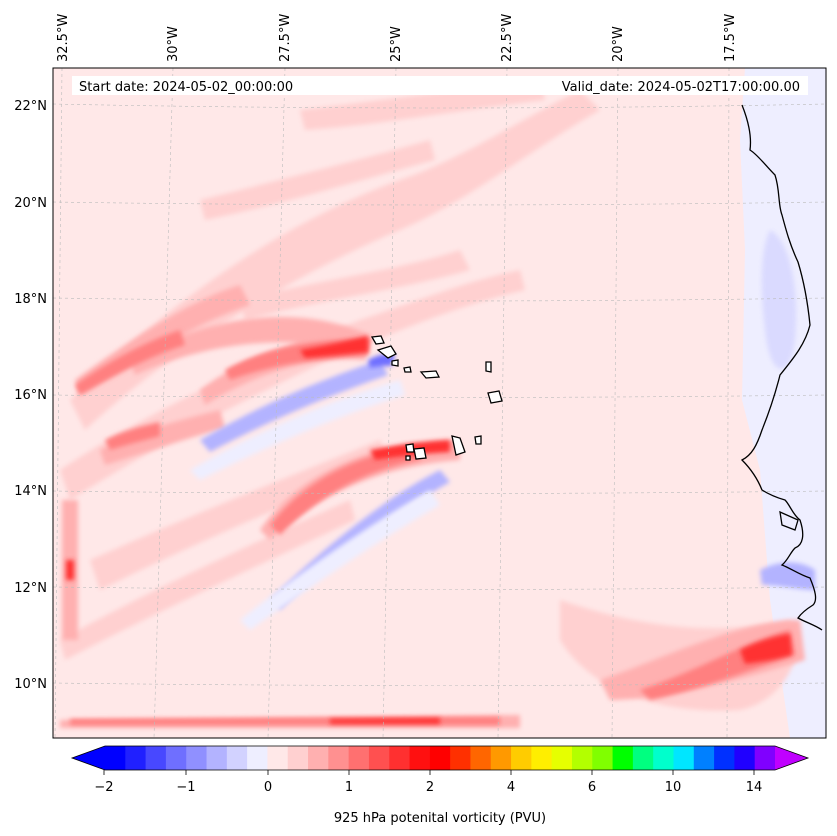  Describe the element at coordinates (618, 44) in the screenshot. I see `lon-label: 20°W` at that location.